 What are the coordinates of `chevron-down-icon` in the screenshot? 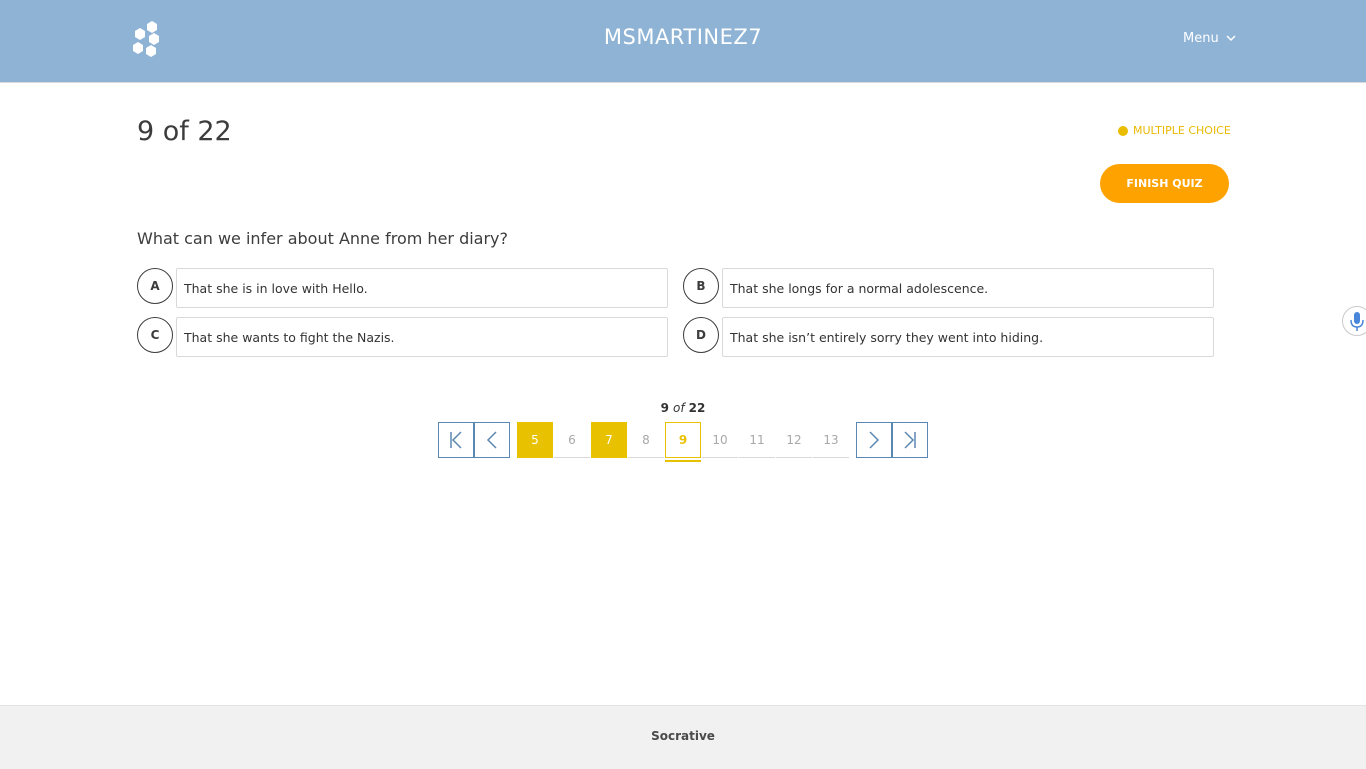 It's located at (1231, 38).